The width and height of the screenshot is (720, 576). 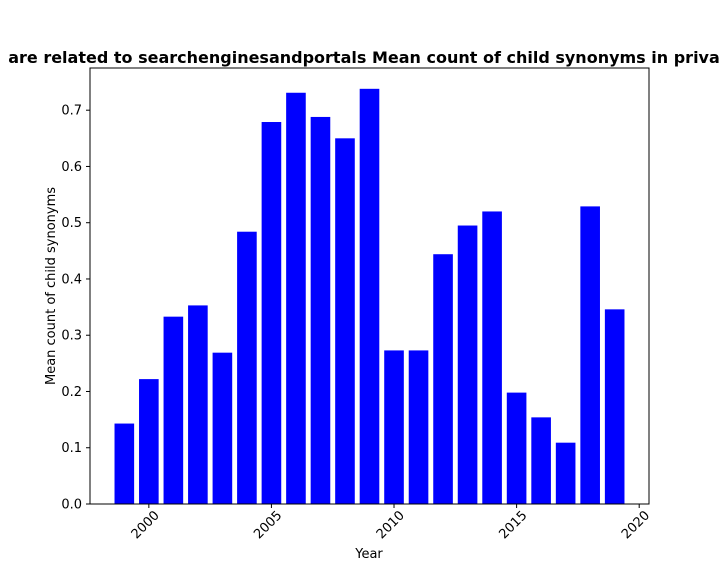 I want to click on bar-2018, so click(x=590, y=355).